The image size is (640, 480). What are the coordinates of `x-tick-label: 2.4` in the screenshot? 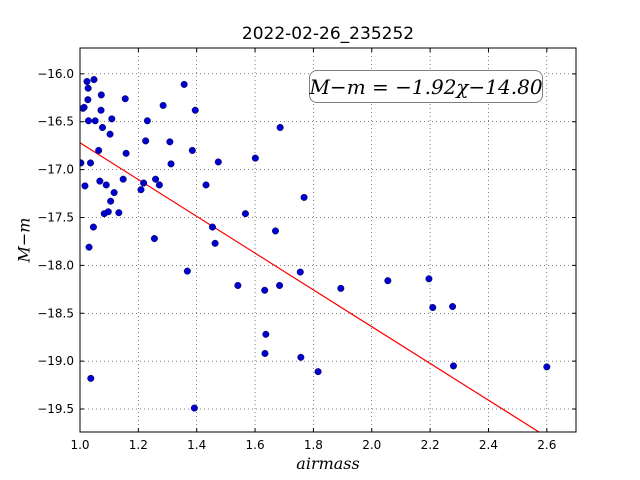 It's located at (488, 445).